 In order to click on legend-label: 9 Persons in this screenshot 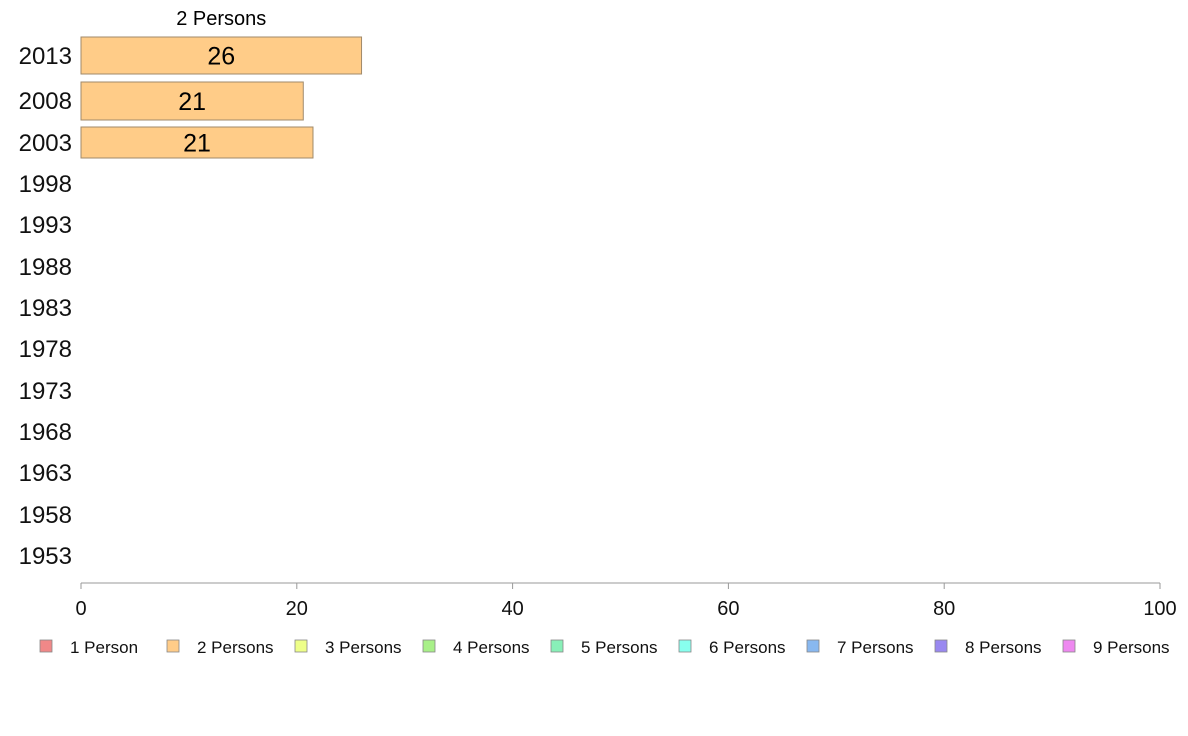, I will do `click(1131, 647)`.